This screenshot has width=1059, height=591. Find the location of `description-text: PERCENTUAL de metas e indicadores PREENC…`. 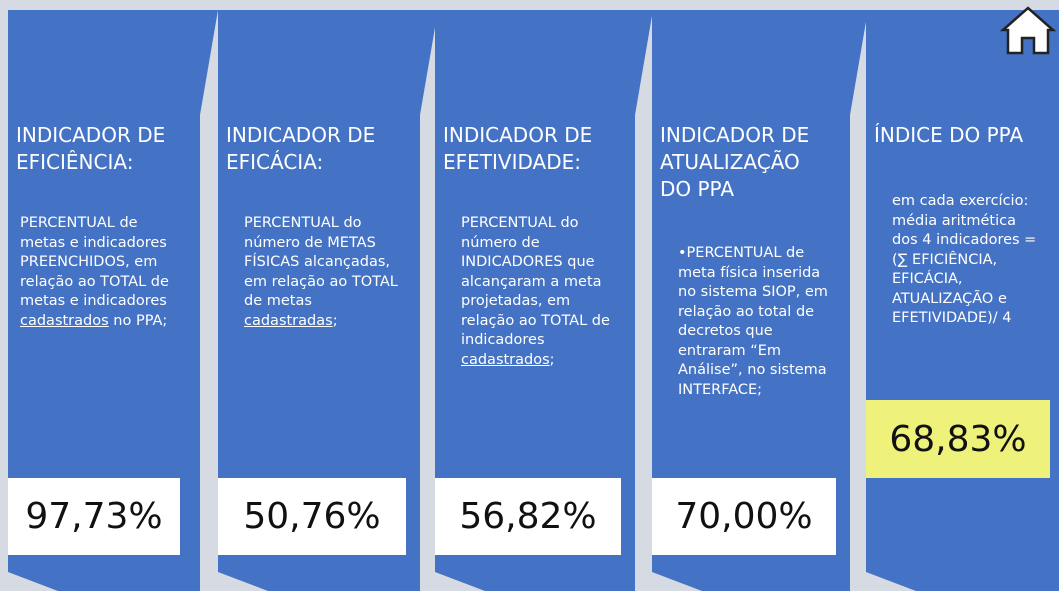

description-text: PERCENTUAL de metas e indicadores PREENC… is located at coordinates (94, 262).